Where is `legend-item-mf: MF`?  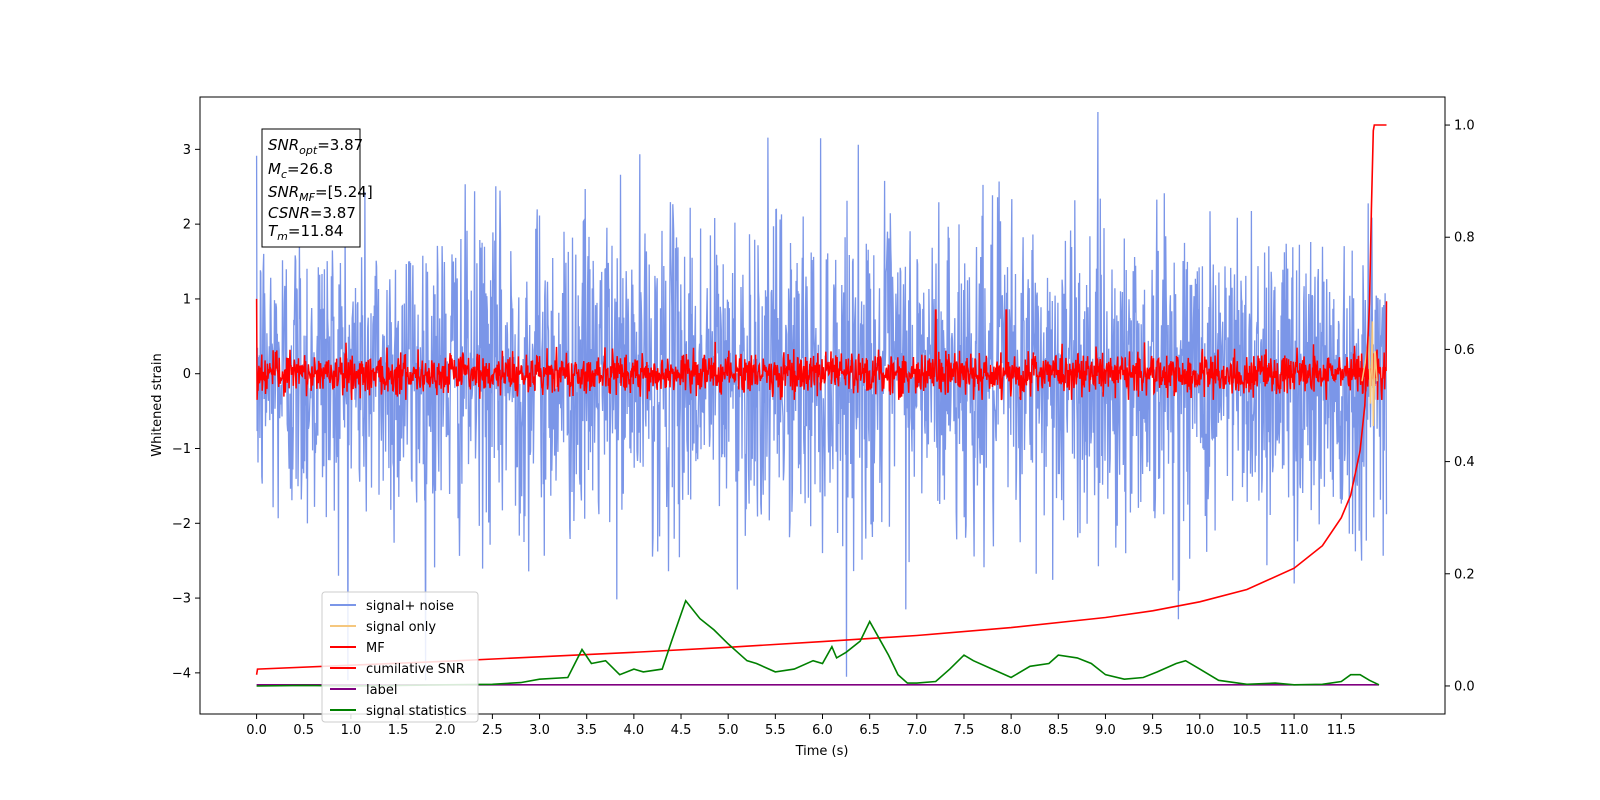 legend-item-mf: MF is located at coordinates (357, 648).